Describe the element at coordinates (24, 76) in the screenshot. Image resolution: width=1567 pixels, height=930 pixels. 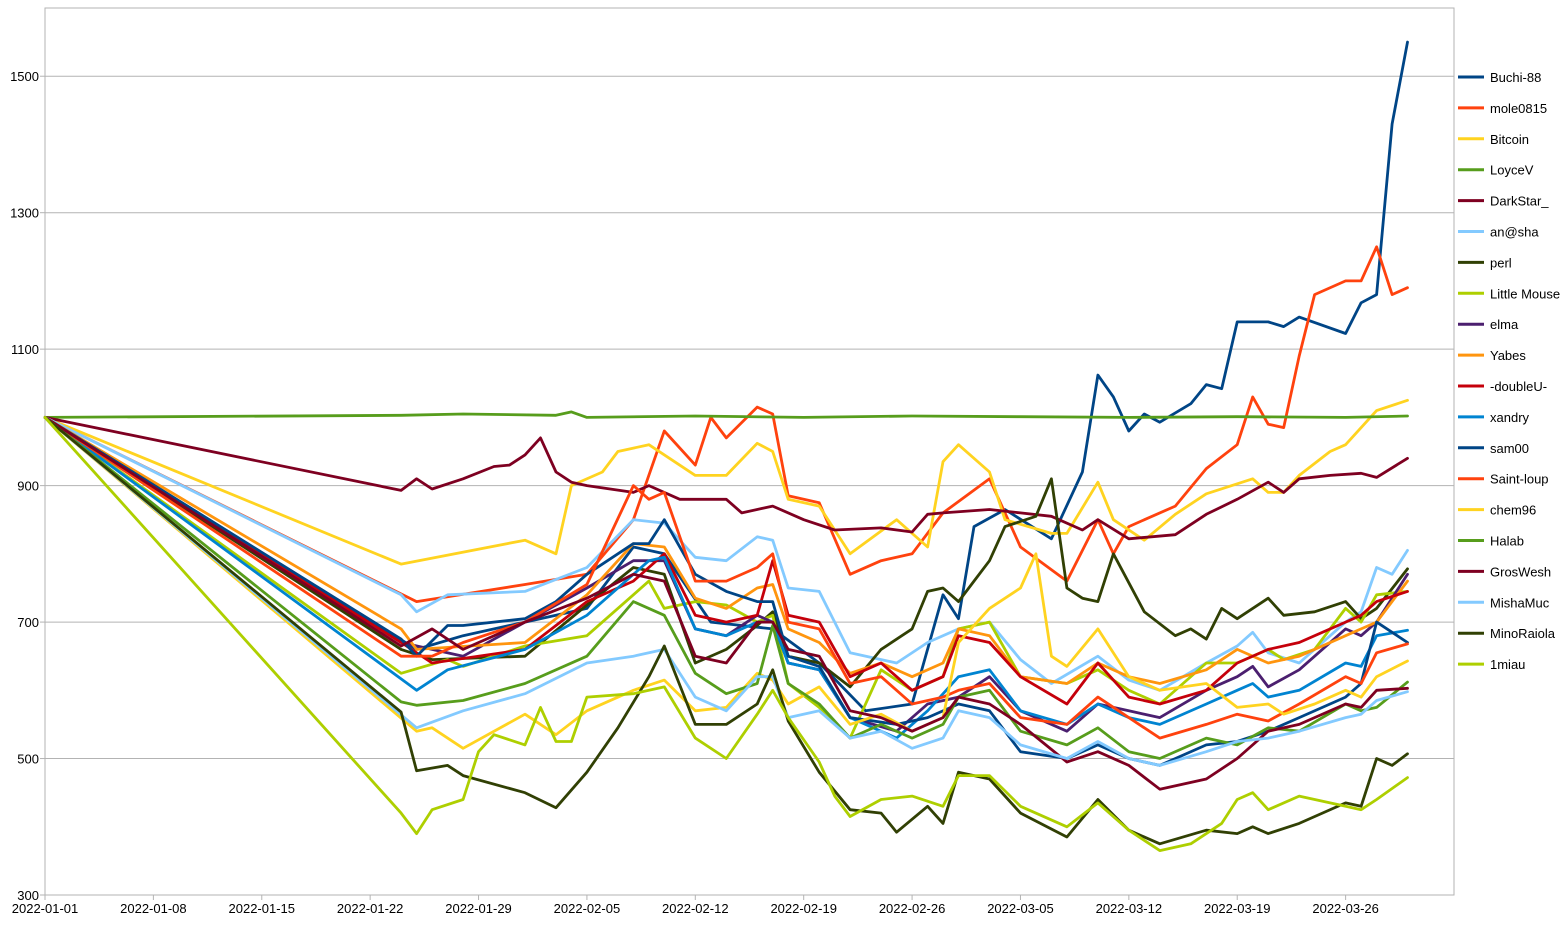
I see `y-tick-label: 1500` at that location.